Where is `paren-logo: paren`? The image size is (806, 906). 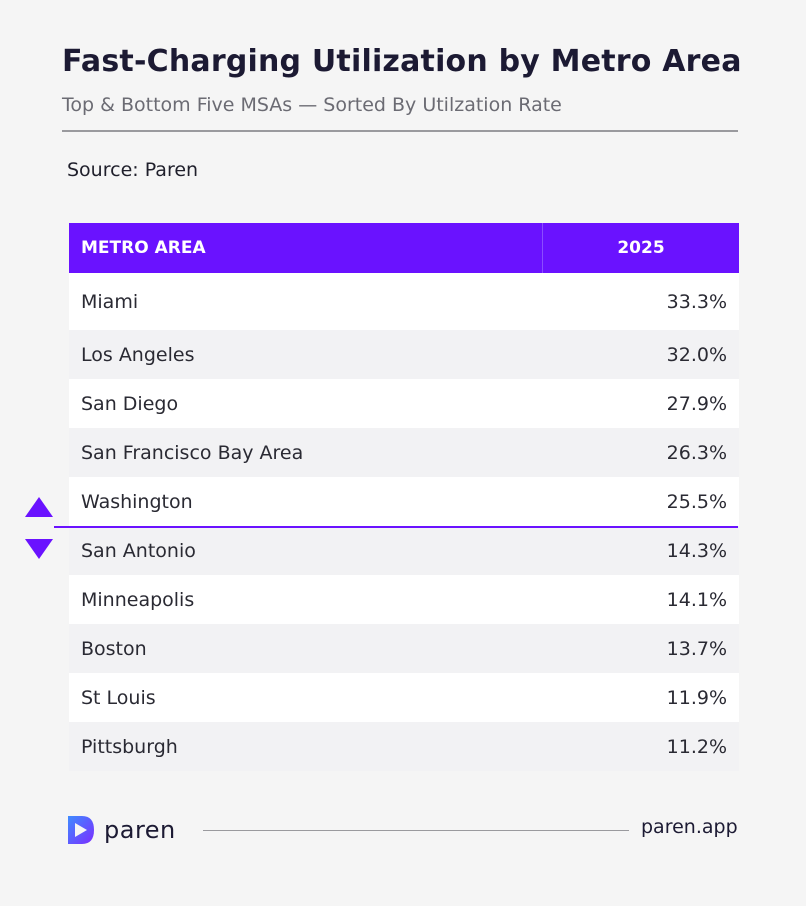 paren-logo: paren is located at coordinates (120, 830).